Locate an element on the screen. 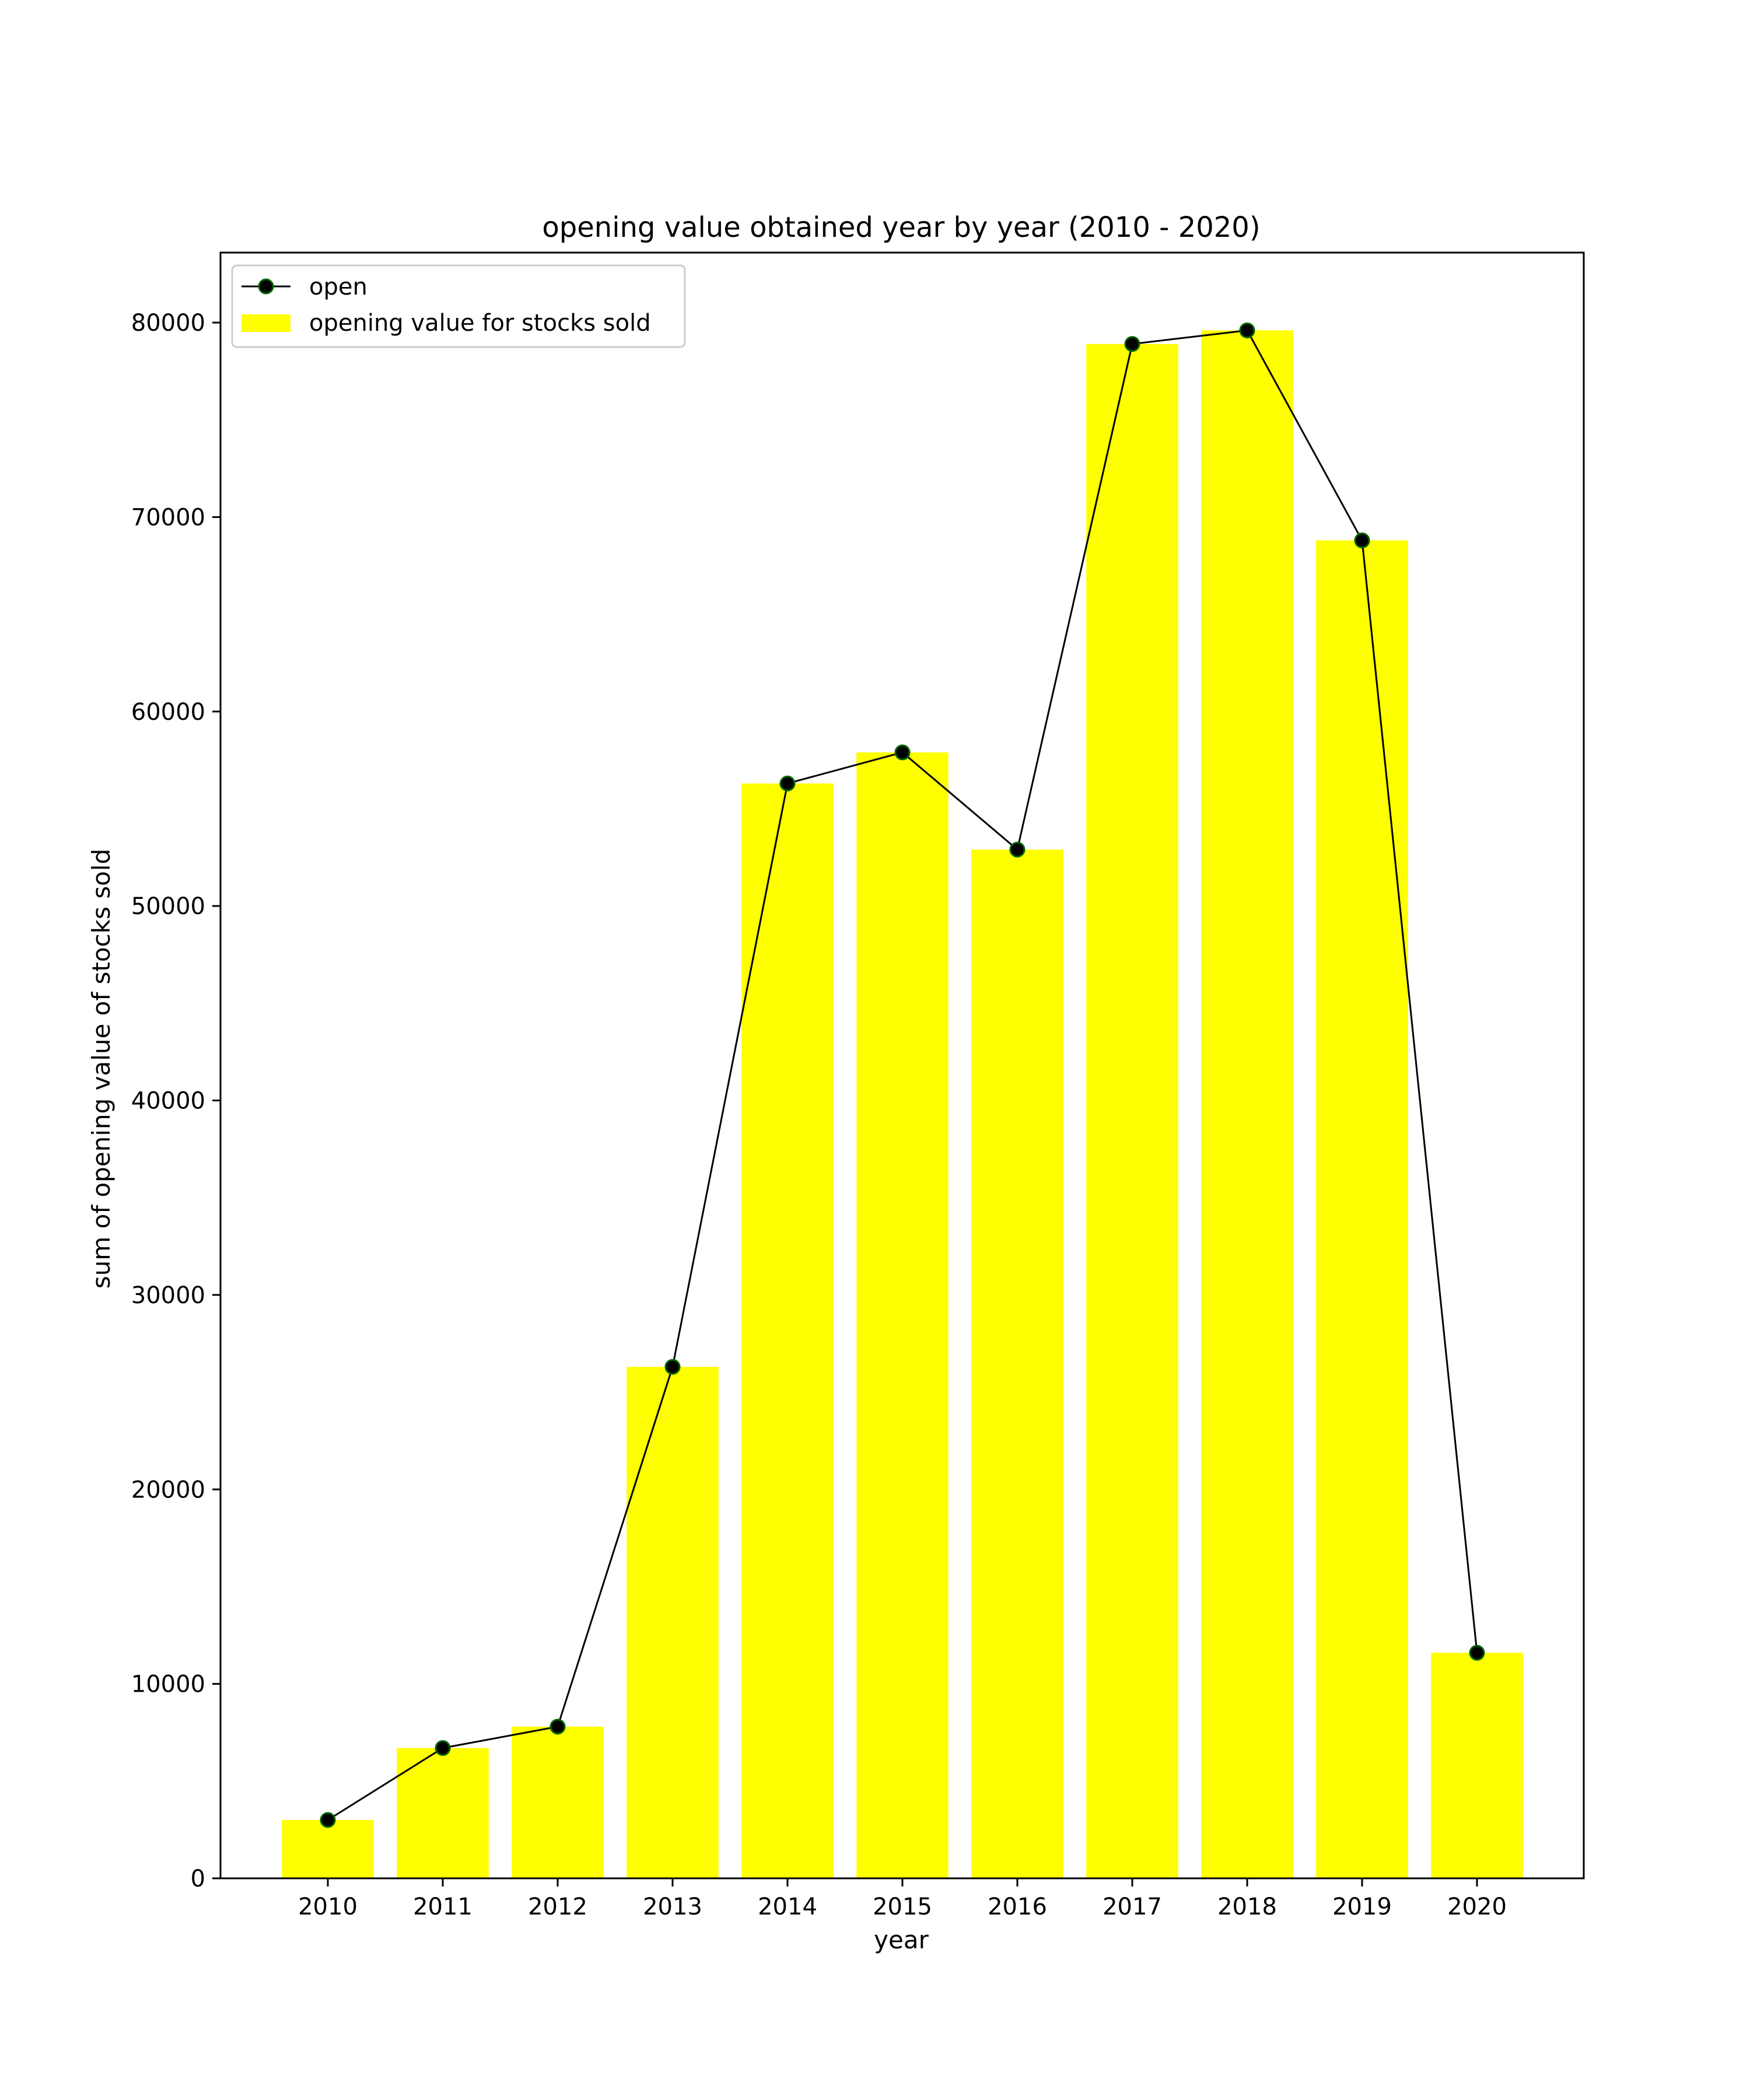 Image resolution: width=1750 pixels, height=2100 pixels. legend-bar-swatch is located at coordinates (266, 323).